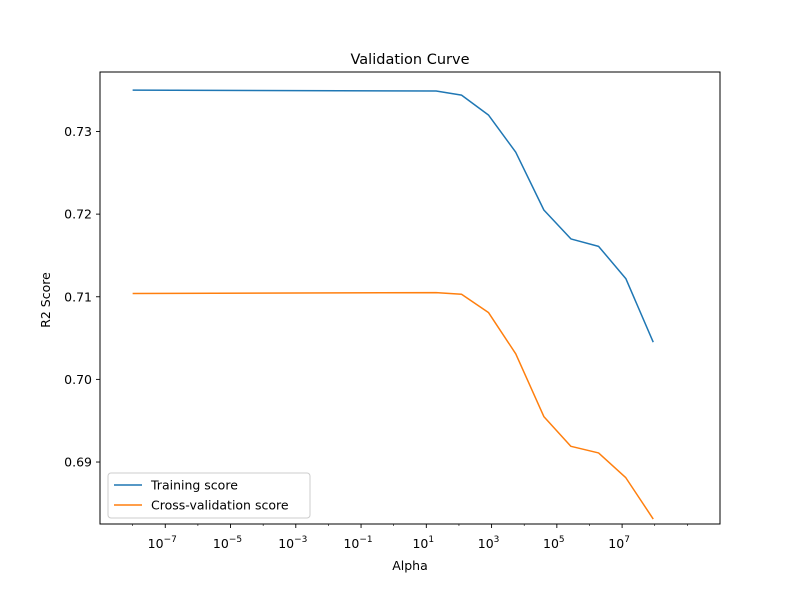 The width and height of the screenshot is (800, 600). I want to click on x-tick-label: 10⁻¹, so click(357, 543).